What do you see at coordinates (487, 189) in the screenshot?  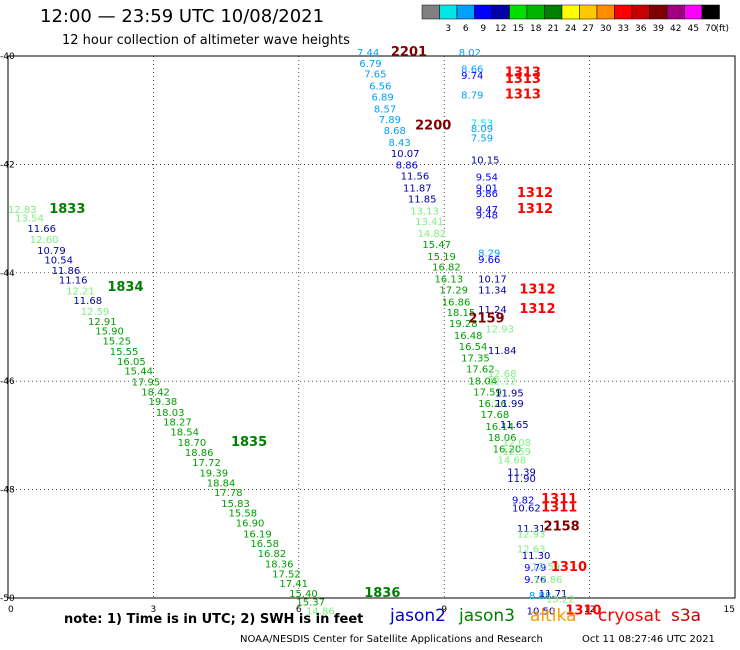 I see `wave-height-value: 9.01` at bounding box center [487, 189].